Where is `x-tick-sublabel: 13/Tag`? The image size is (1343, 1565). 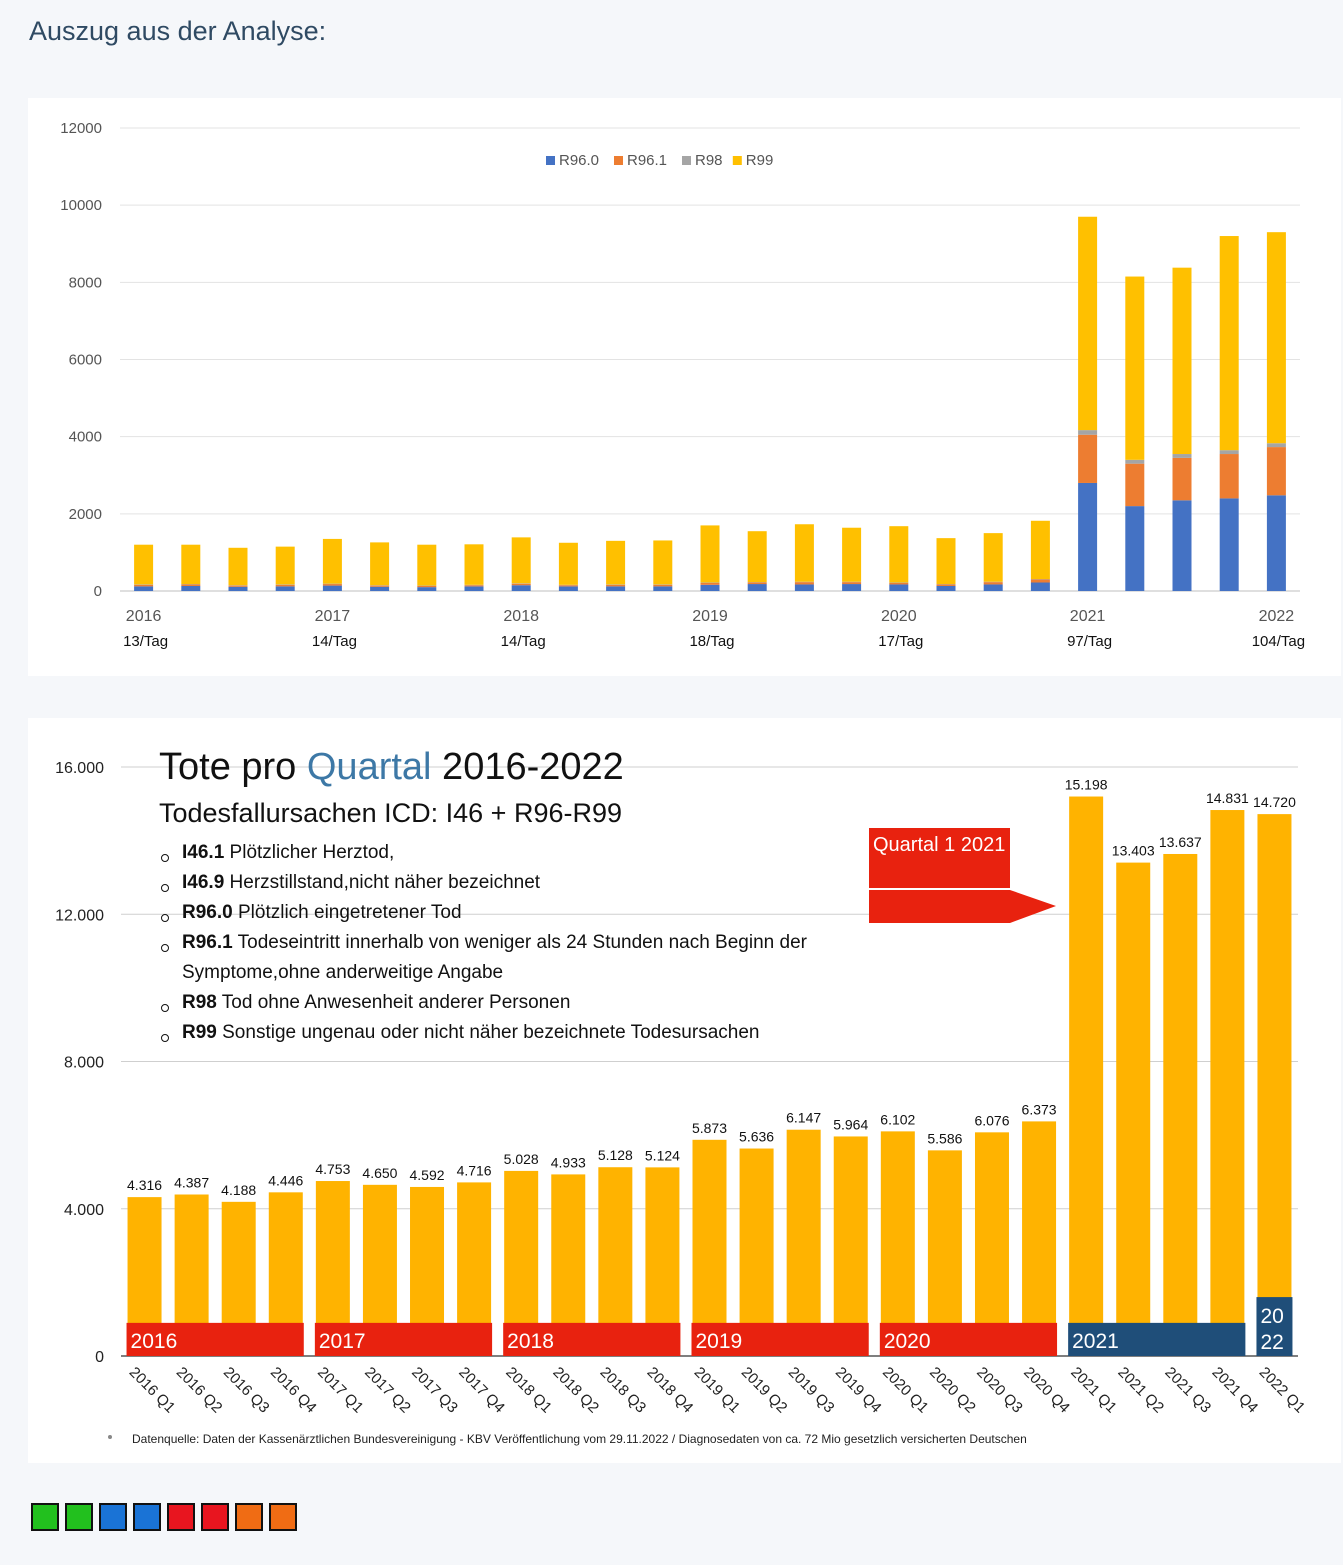 x-tick-sublabel: 13/Tag is located at coordinates (145, 641).